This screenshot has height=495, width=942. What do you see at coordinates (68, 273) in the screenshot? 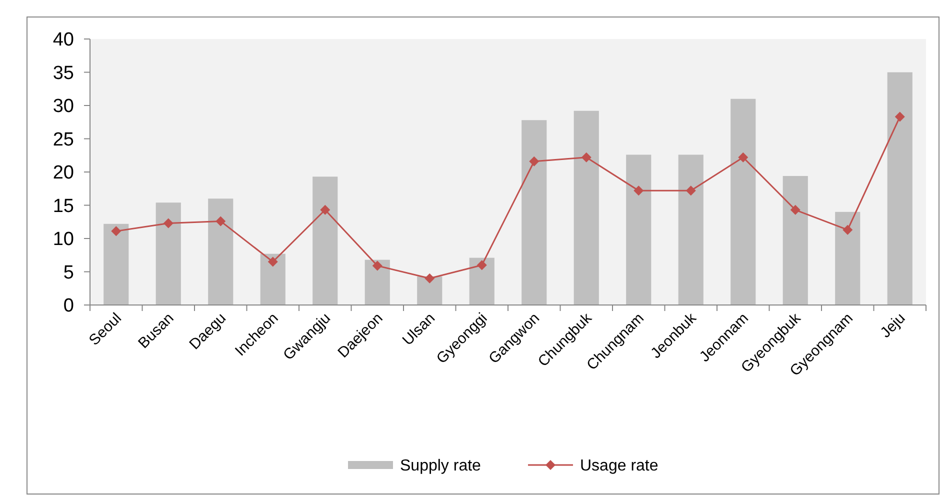
I see `y-tick-label: 5` at bounding box center [68, 273].